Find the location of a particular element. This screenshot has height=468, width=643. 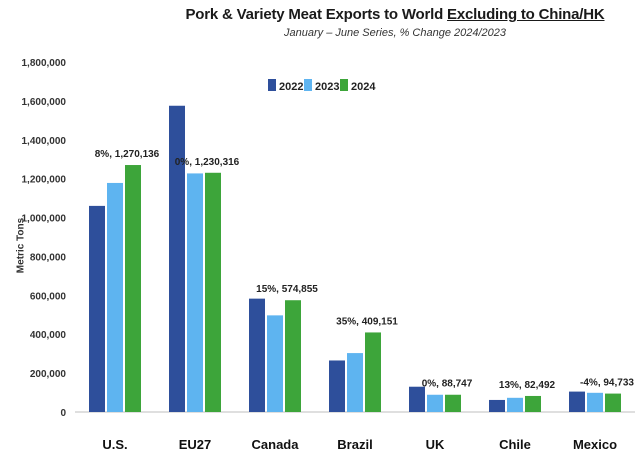

data-label: 0%, 88,747 is located at coordinates (447, 384).